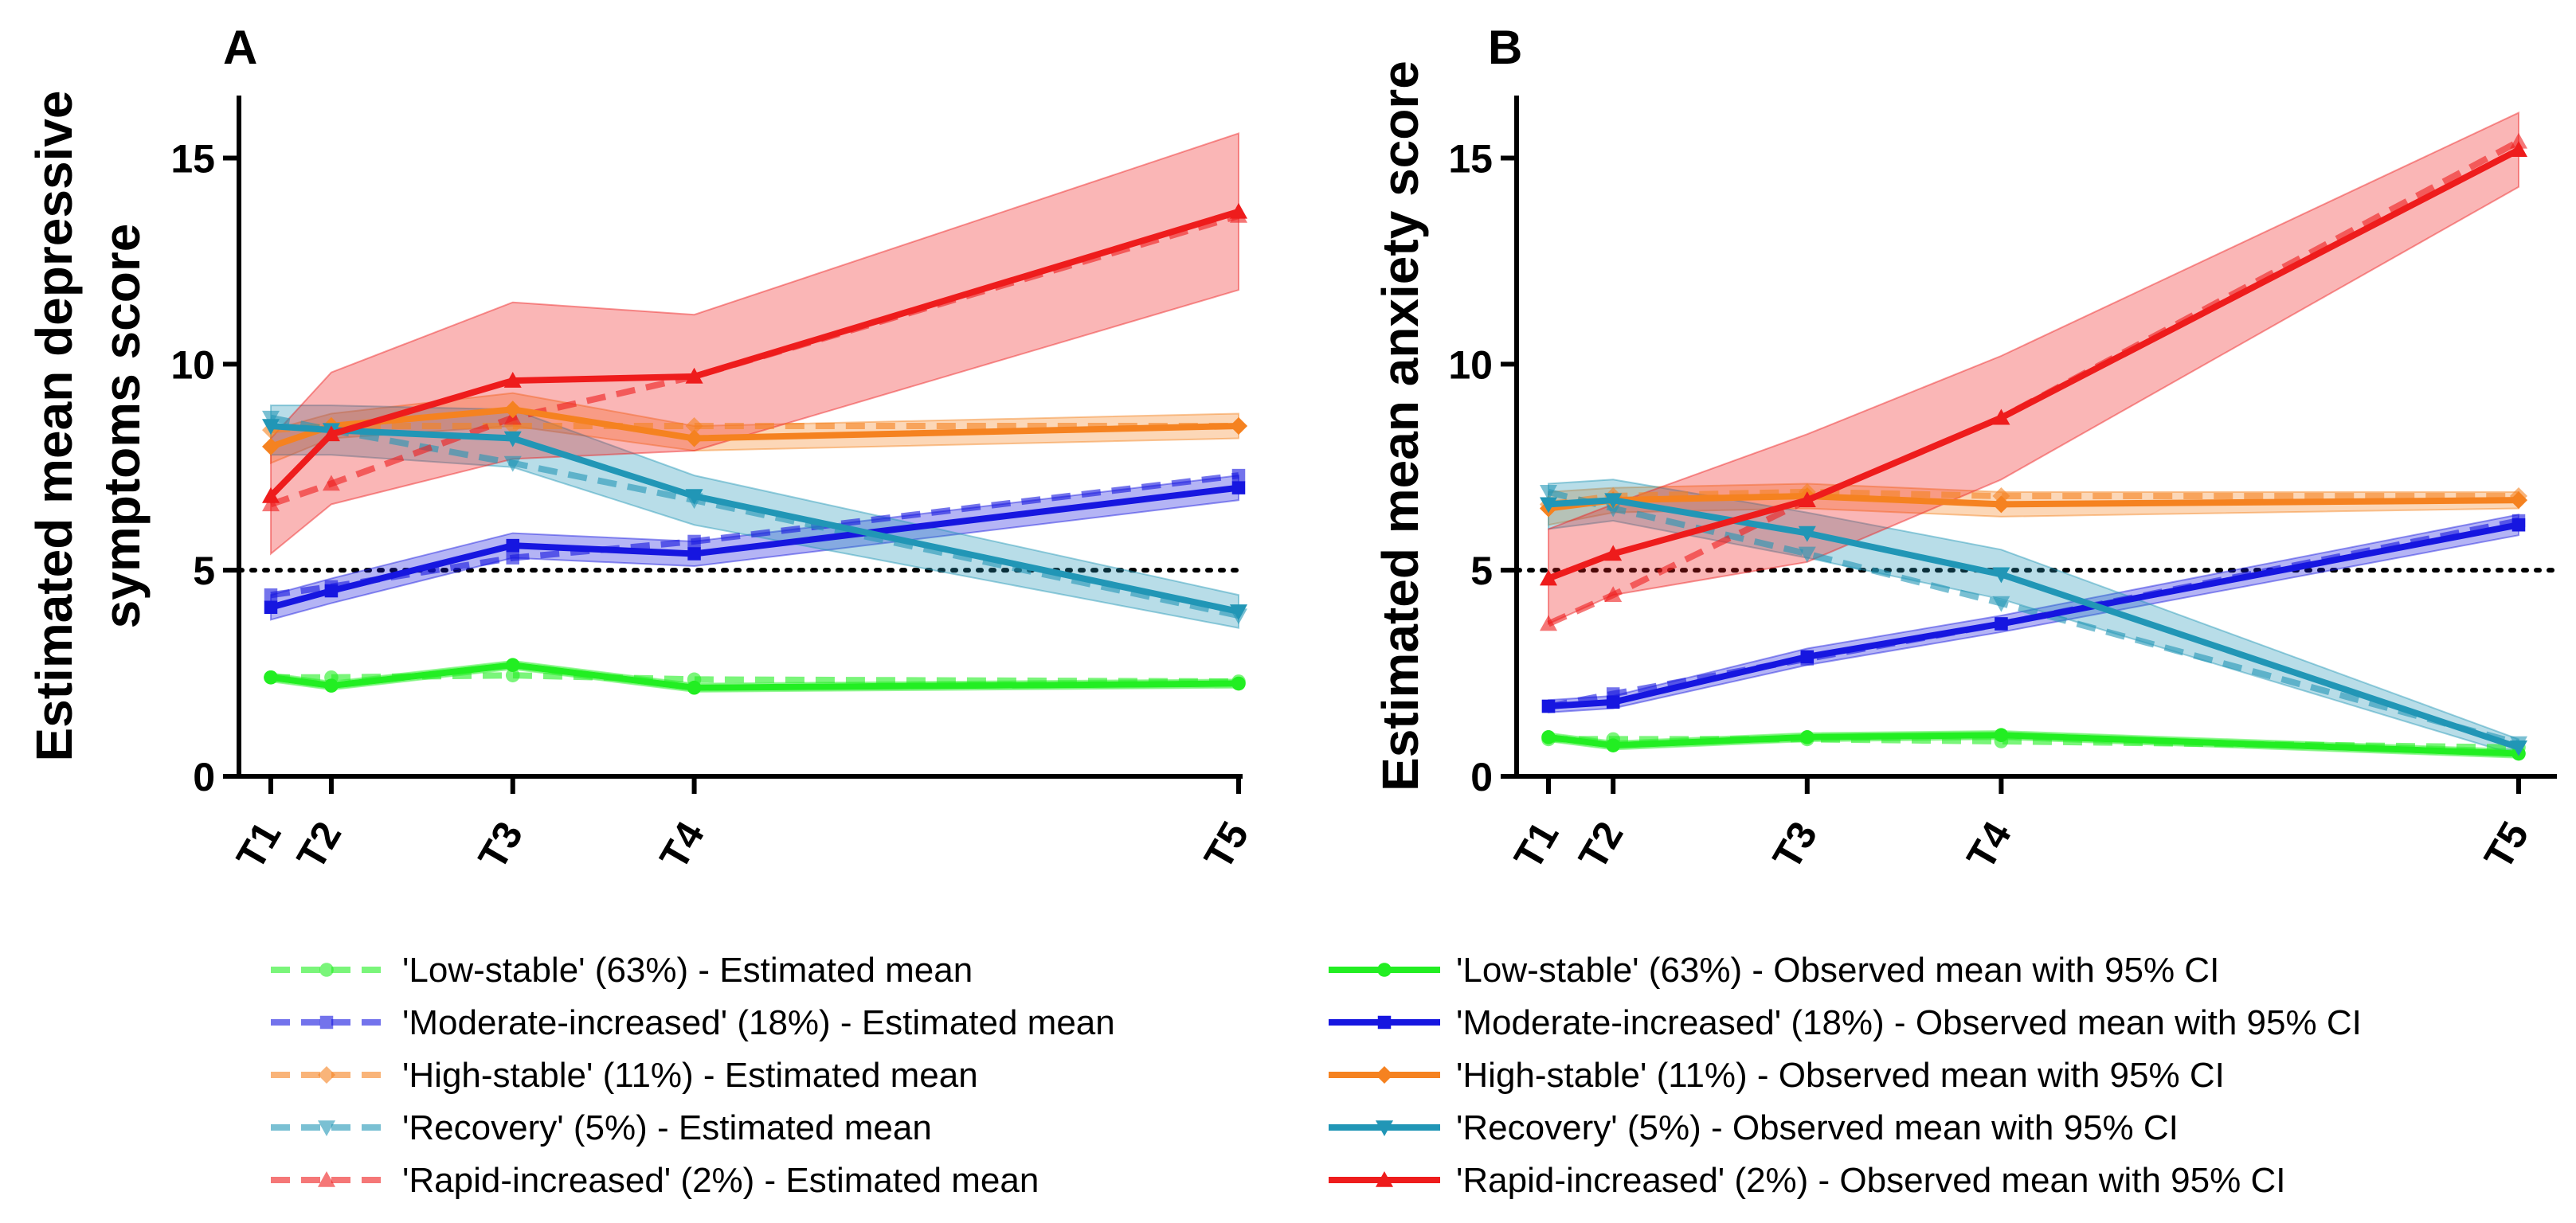 This screenshot has height=1223, width=2576. Describe the element at coordinates (259, 846) in the screenshot. I see `panel-a-xtick-label: T1` at that location.